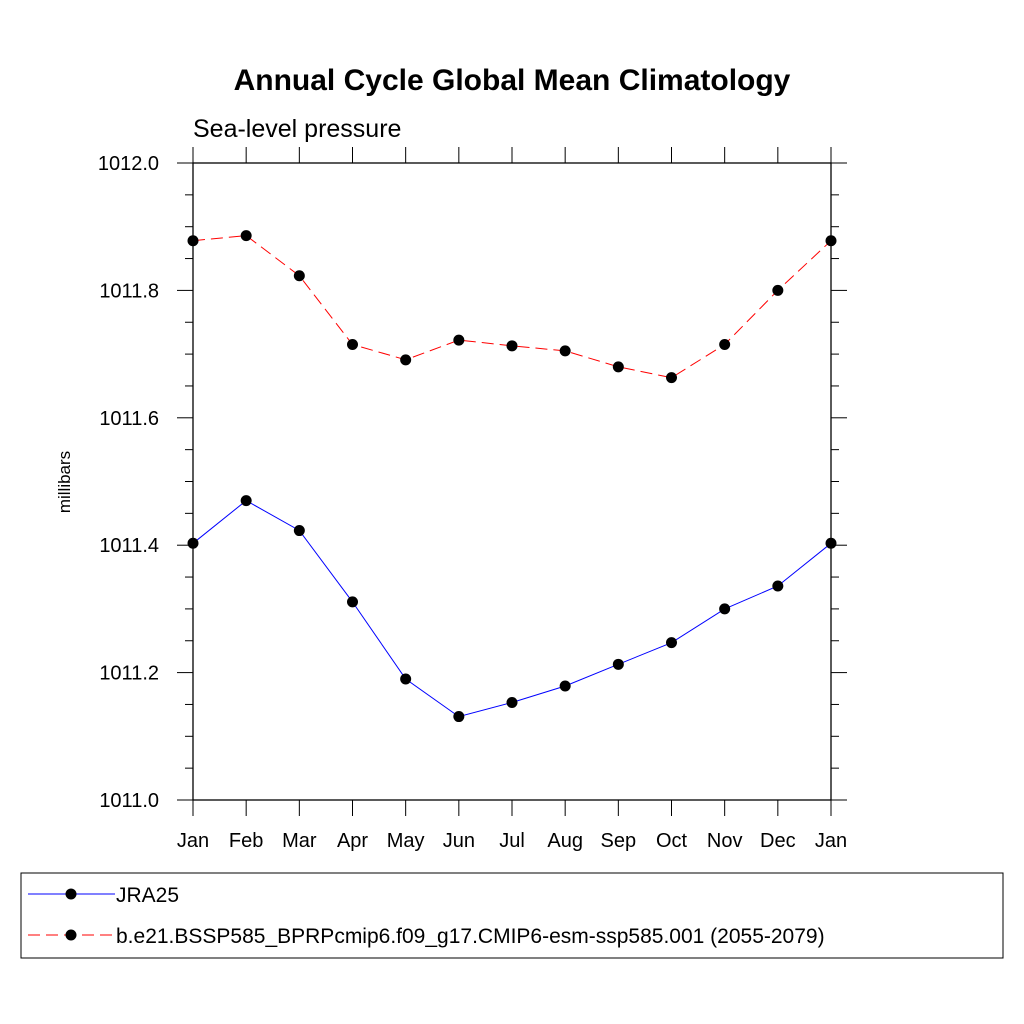 This screenshot has width=1024, height=1024. I want to click on y-tick-label: 1011.0, so click(129, 801).